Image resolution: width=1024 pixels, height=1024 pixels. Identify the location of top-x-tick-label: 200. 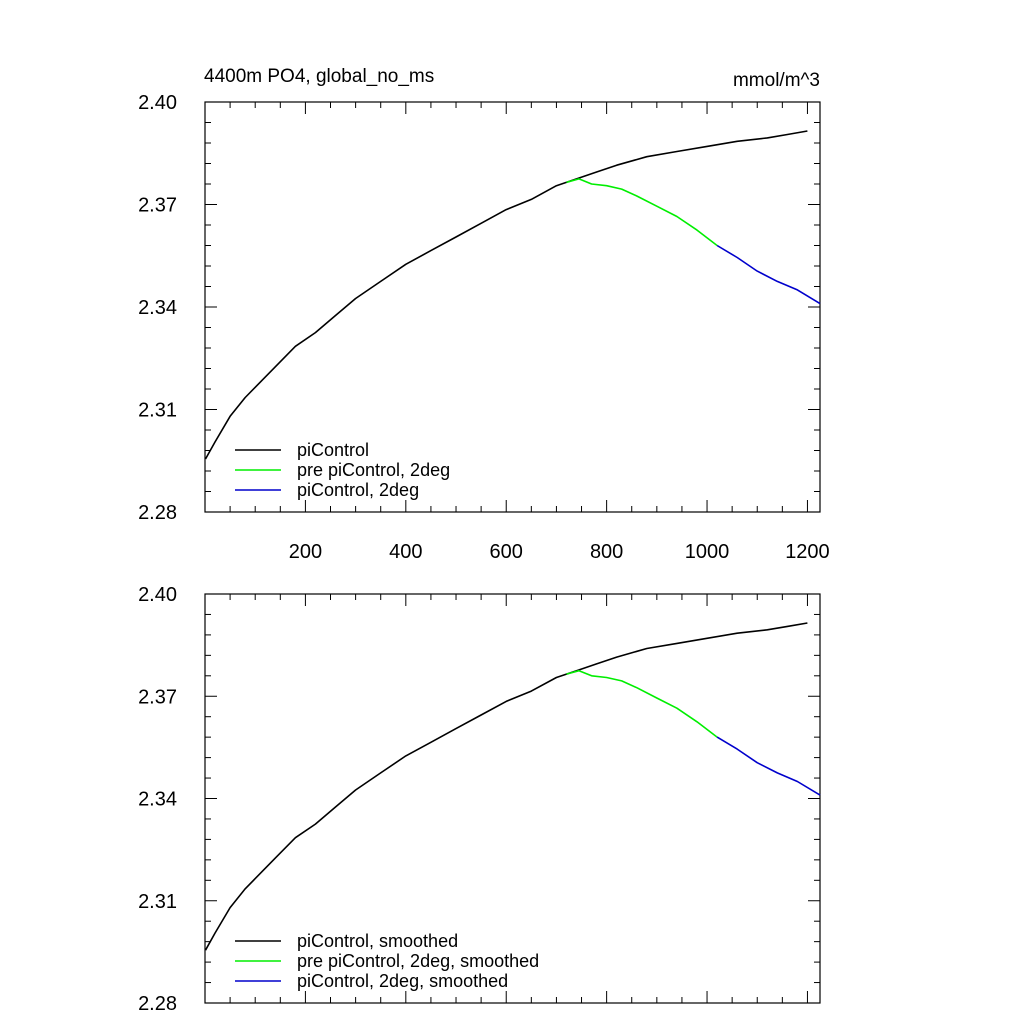
(305, 552).